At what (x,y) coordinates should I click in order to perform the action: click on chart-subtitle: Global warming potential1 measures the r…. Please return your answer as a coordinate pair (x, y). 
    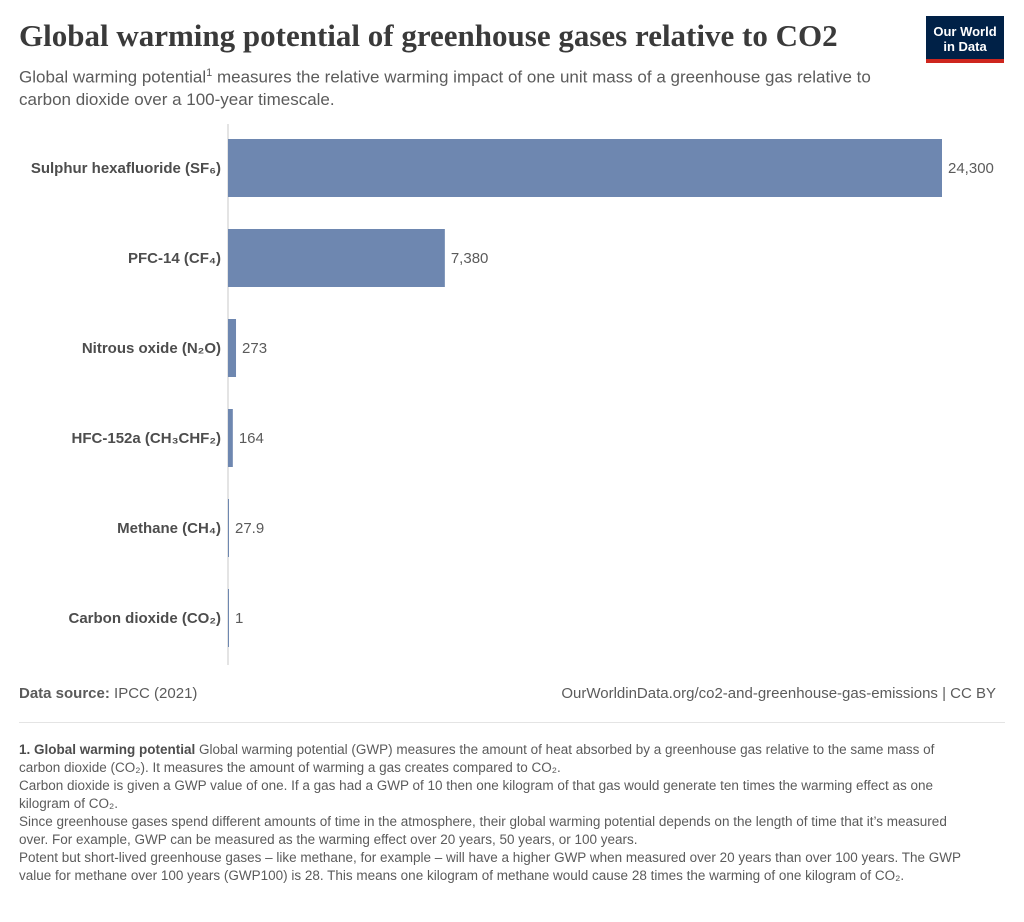
    Looking at the image, I should click on (469, 86).